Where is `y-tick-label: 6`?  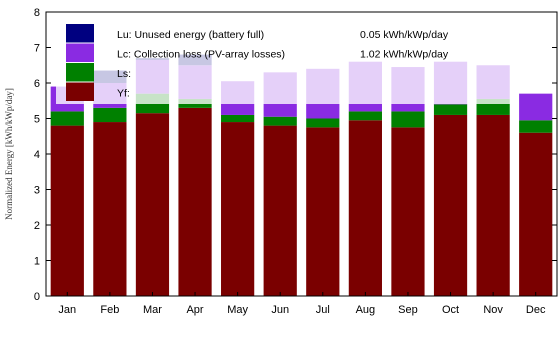
y-tick-label: 6 is located at coordinates (37, 84).